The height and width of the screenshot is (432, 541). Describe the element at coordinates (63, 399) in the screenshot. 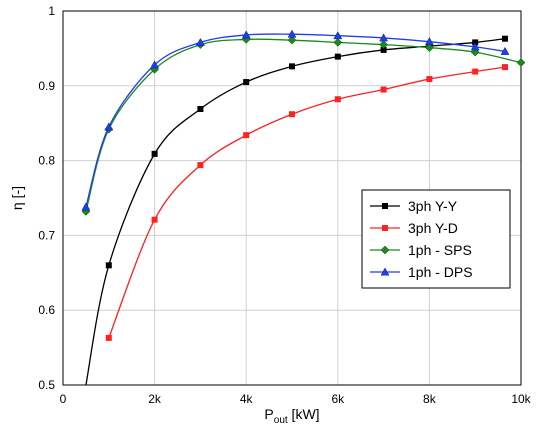

I see `x-tick-label: 0` at that location.